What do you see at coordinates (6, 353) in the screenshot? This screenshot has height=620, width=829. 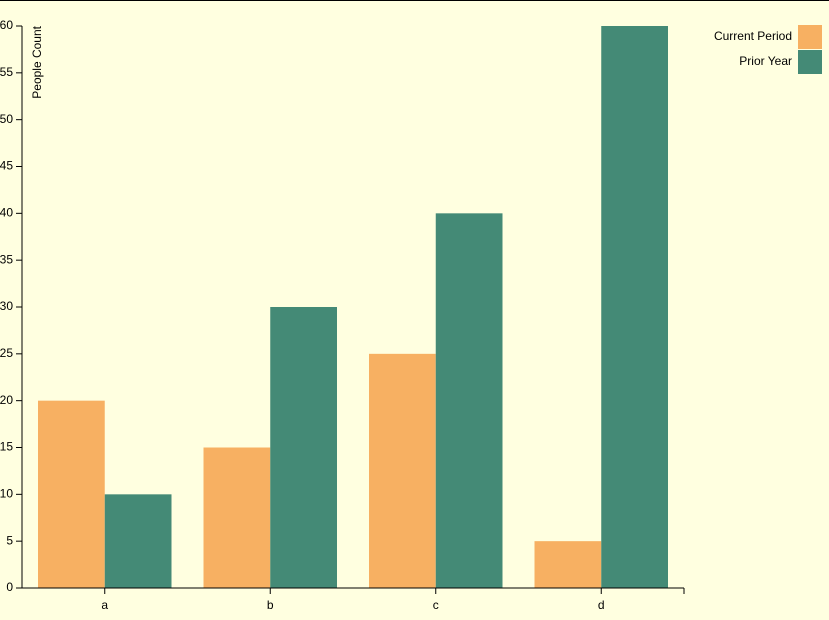 I see `y-tick-label: 25` at bounding box center [6, 353].